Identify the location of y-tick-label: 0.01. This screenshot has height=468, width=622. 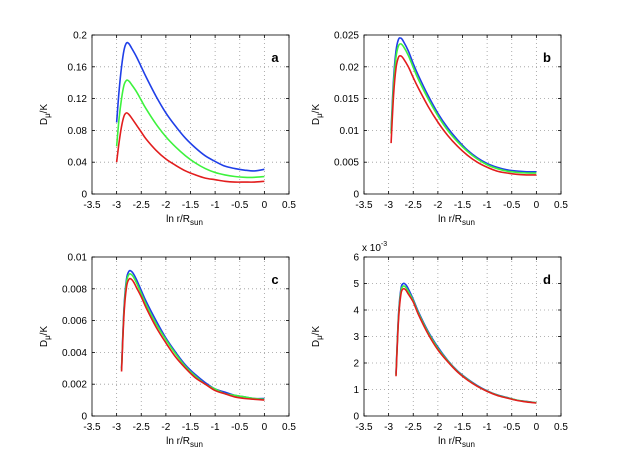
(78, 258).